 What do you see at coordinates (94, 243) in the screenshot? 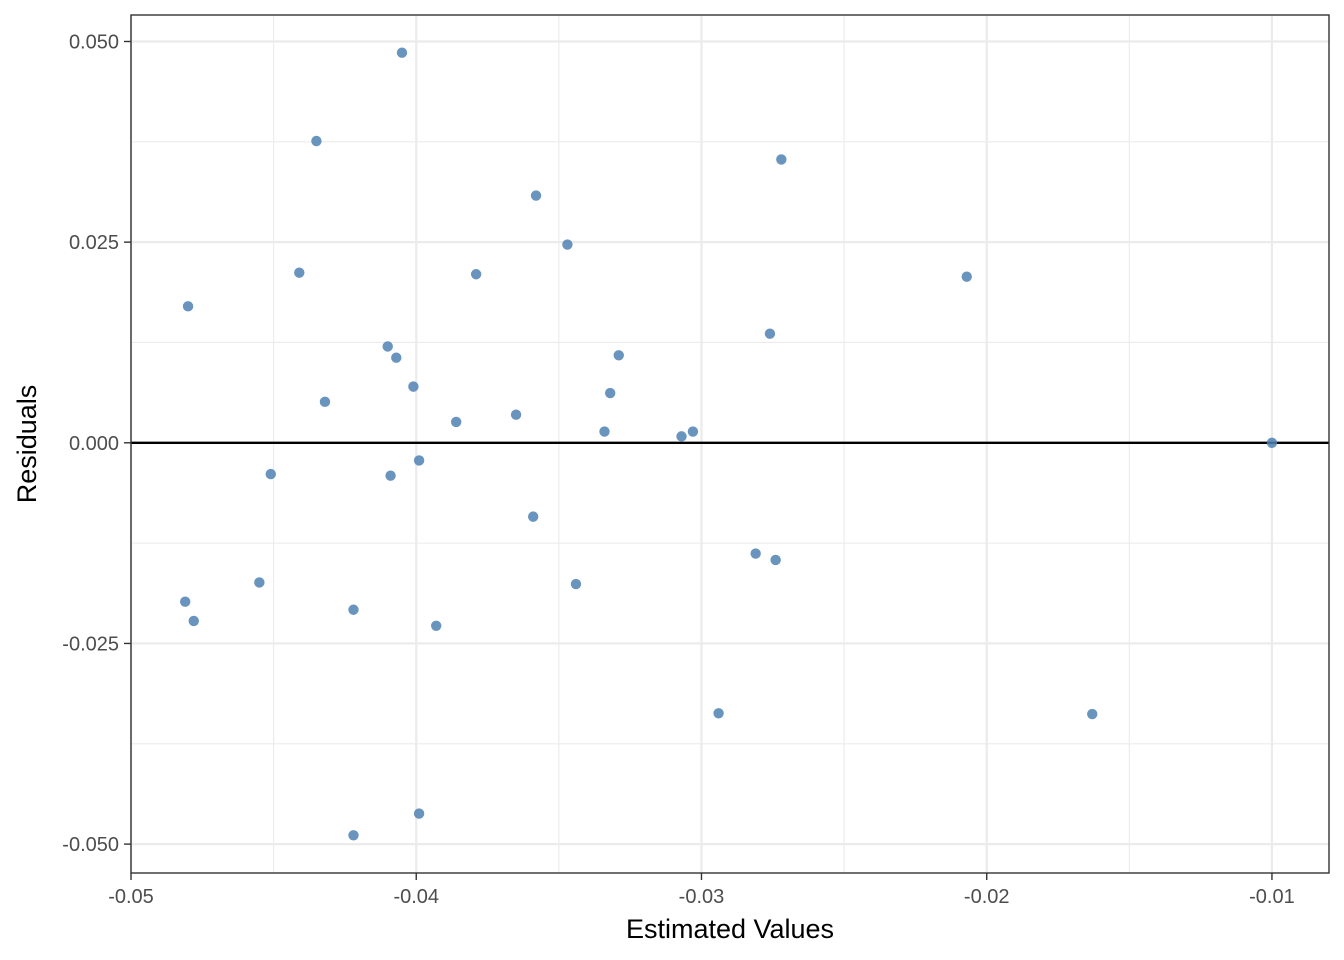
I see `y-tick-label: 0.025` at bounding box center [94, 243].